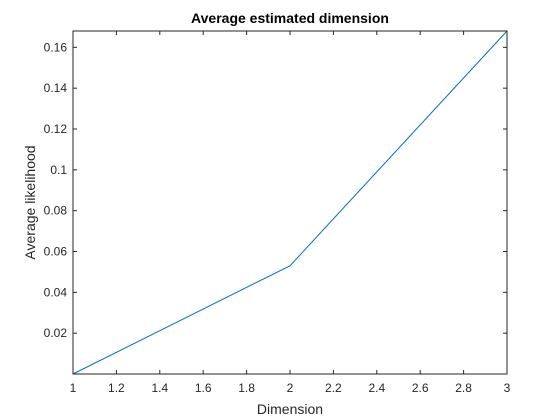 Image resolution: width=560 pixels, height=420 pixels. I want to click on y-tick-label: 0.06, so click(56, 252).